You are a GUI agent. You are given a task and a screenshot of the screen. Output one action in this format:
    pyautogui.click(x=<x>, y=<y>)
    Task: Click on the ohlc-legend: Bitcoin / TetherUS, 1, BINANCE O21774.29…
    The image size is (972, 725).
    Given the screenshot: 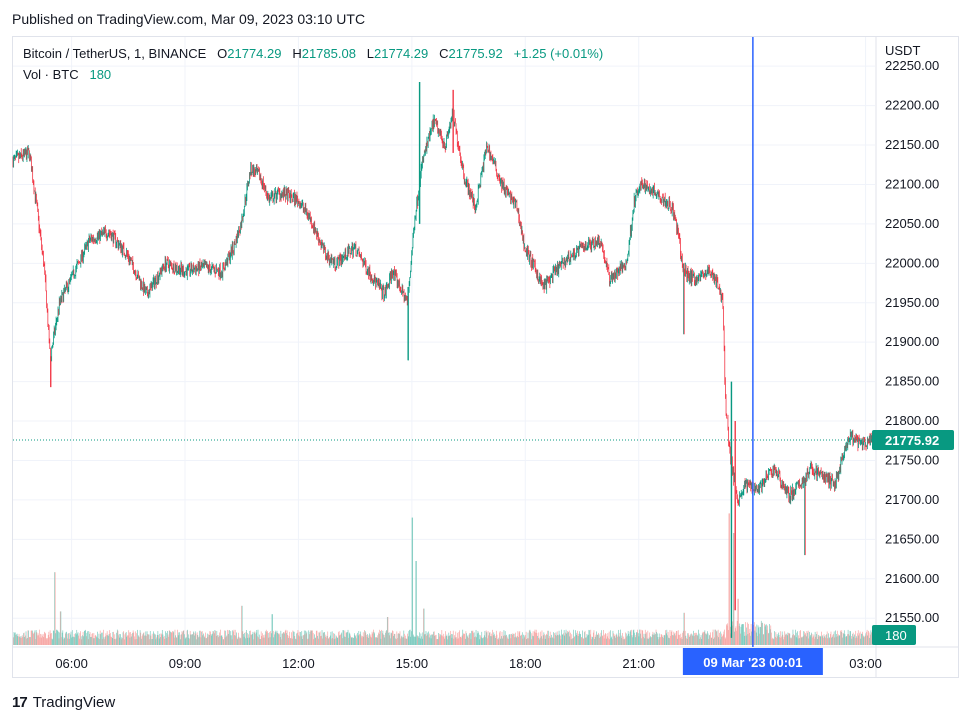 What is the action you would take?
    pyautogui.click(x=313, y=53)
    